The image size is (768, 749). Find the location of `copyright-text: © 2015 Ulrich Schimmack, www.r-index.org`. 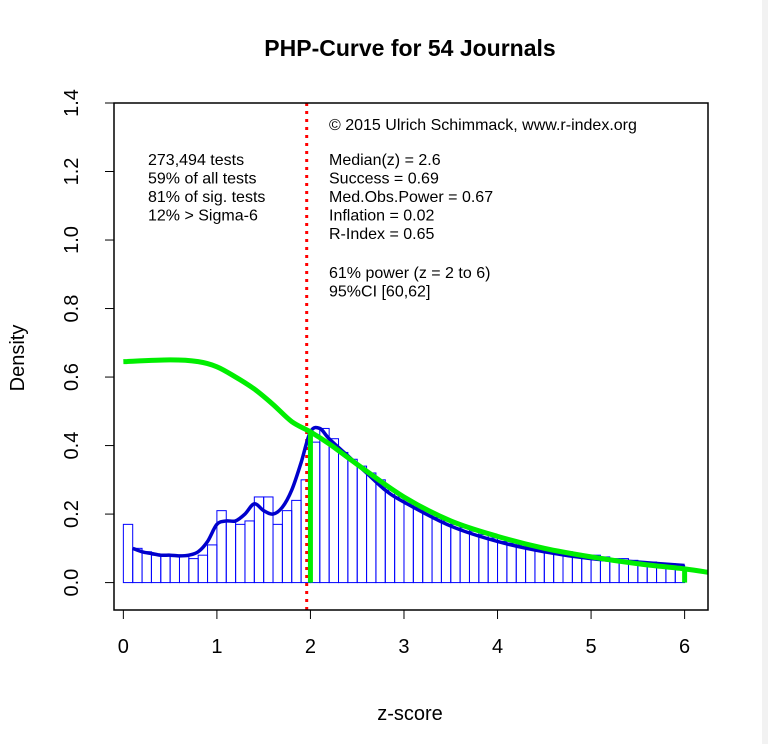

copyright-text: © 2015 Ulrich Schimmack, www.r-index.org is located at coordinates (483, 125).